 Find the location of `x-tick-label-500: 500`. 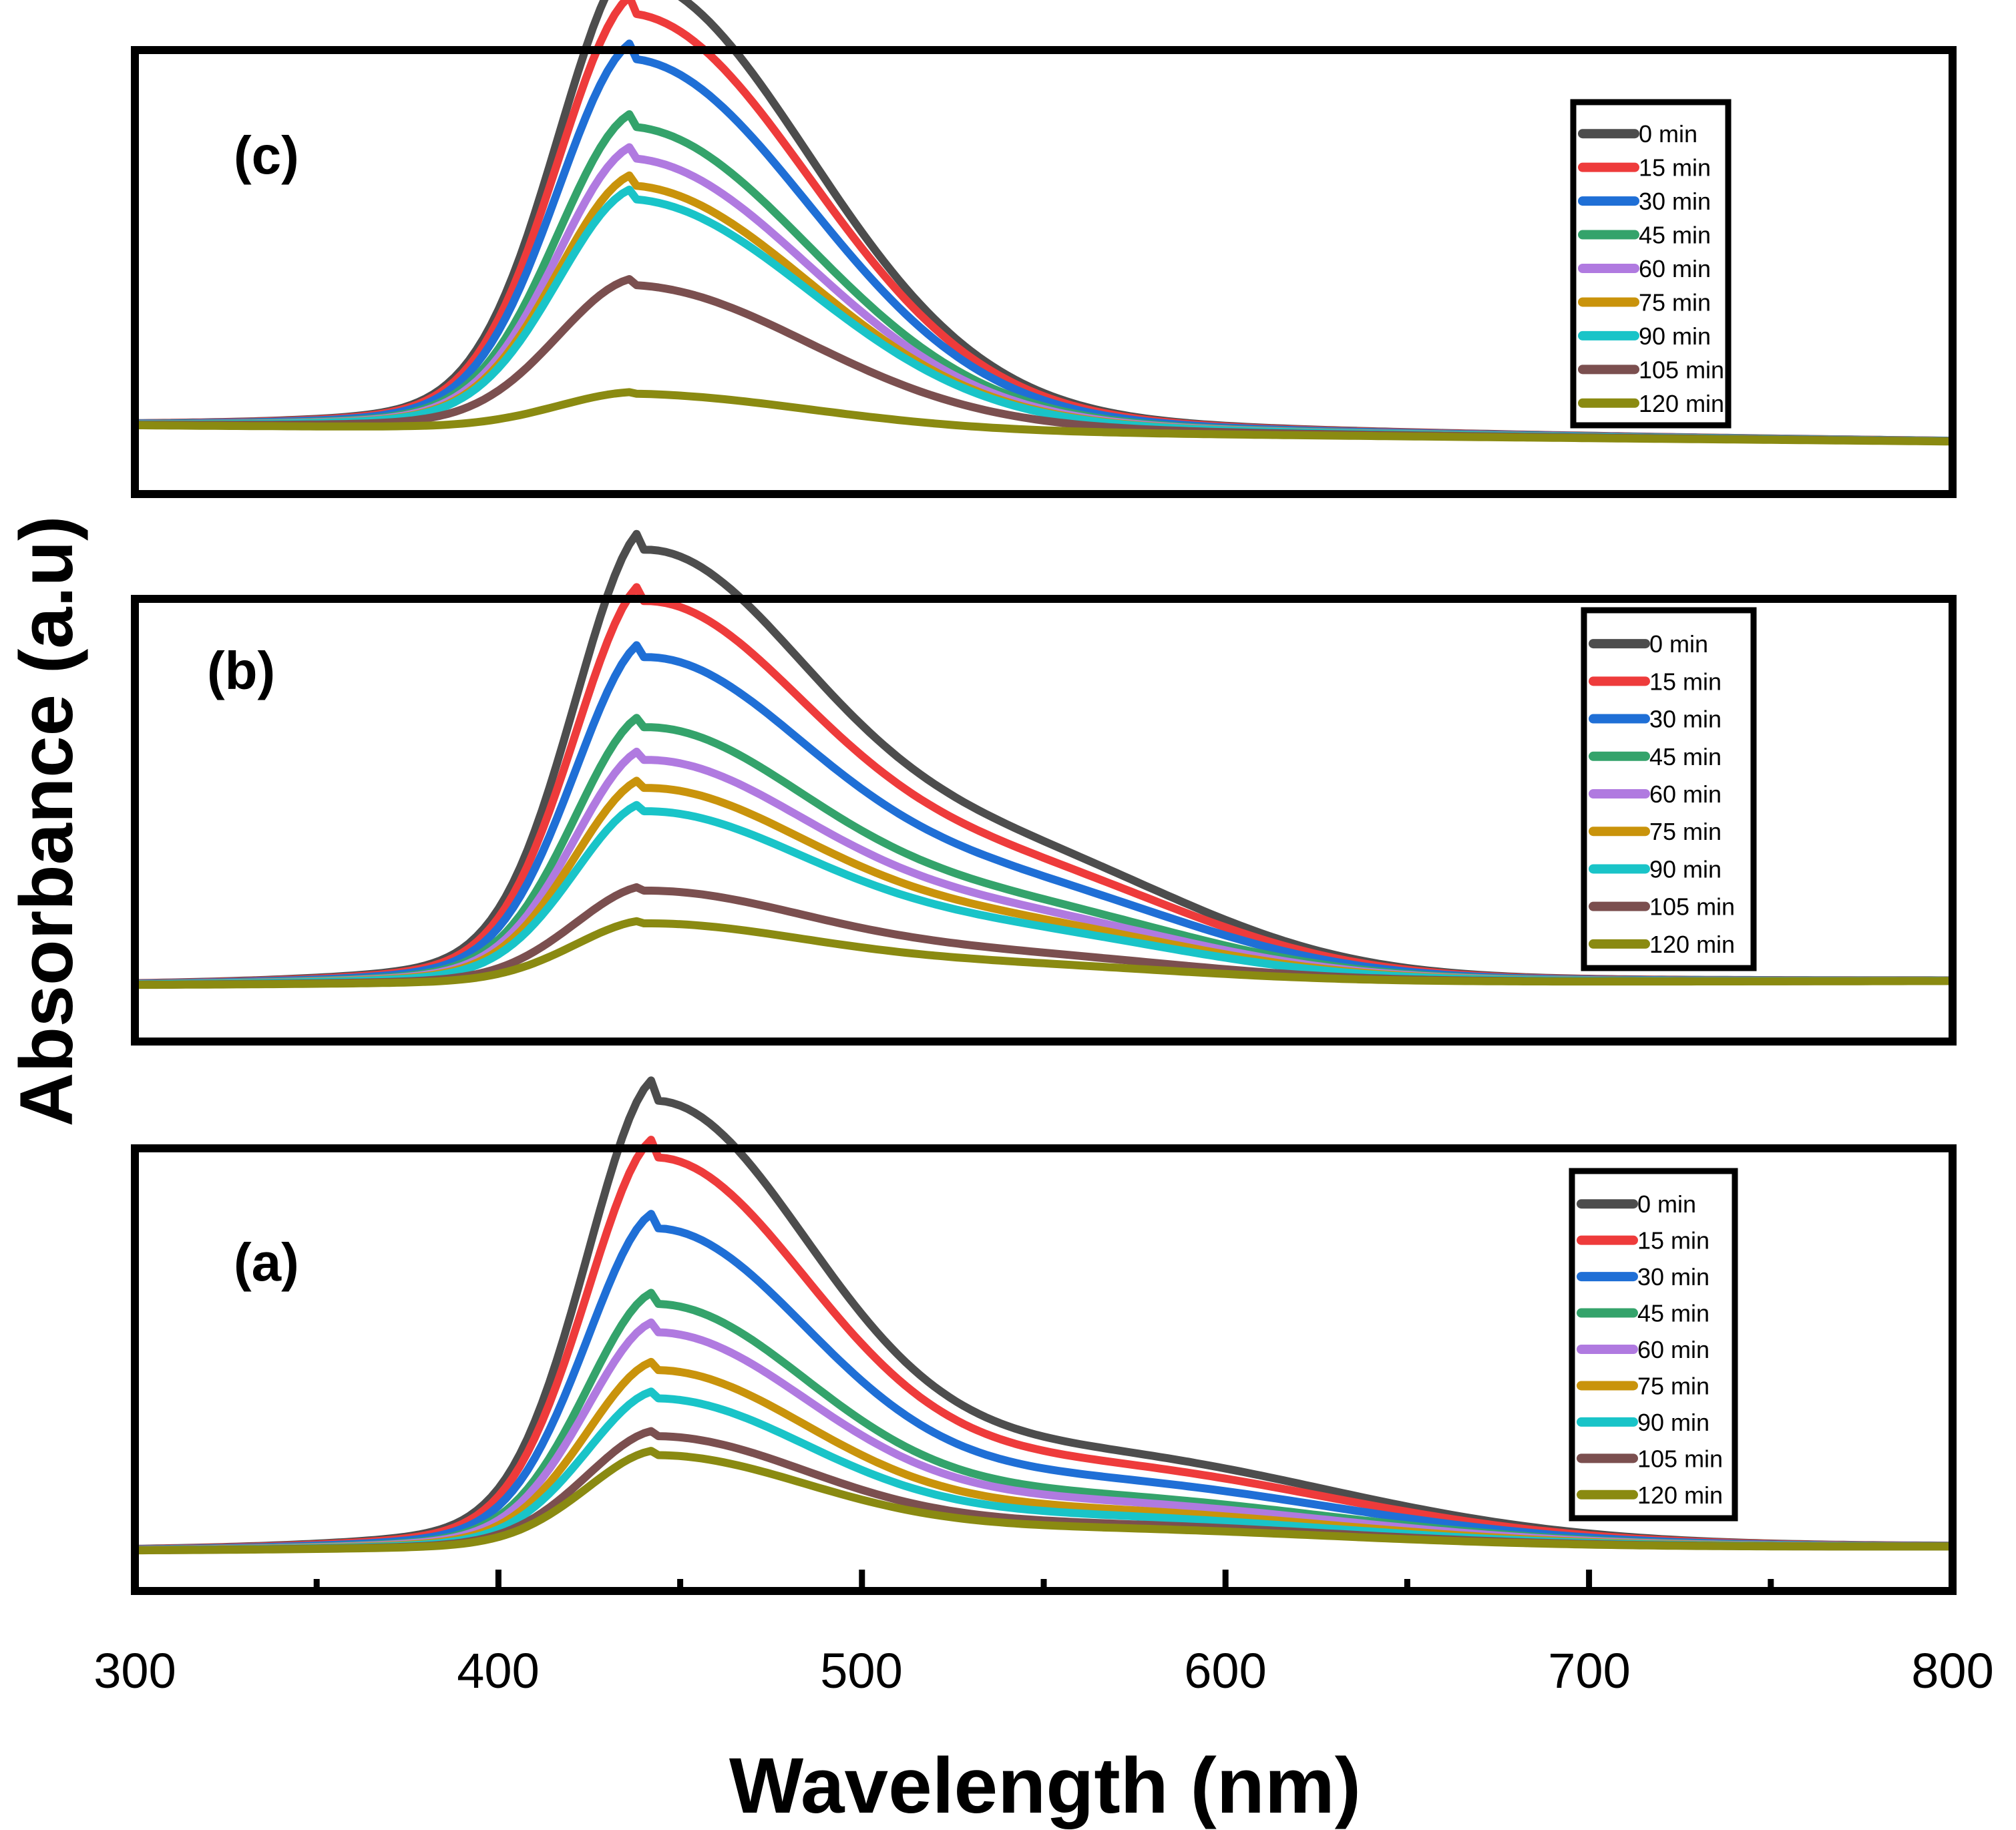

x-tick-label-500: 500 is located at coordinates (861, 1670).